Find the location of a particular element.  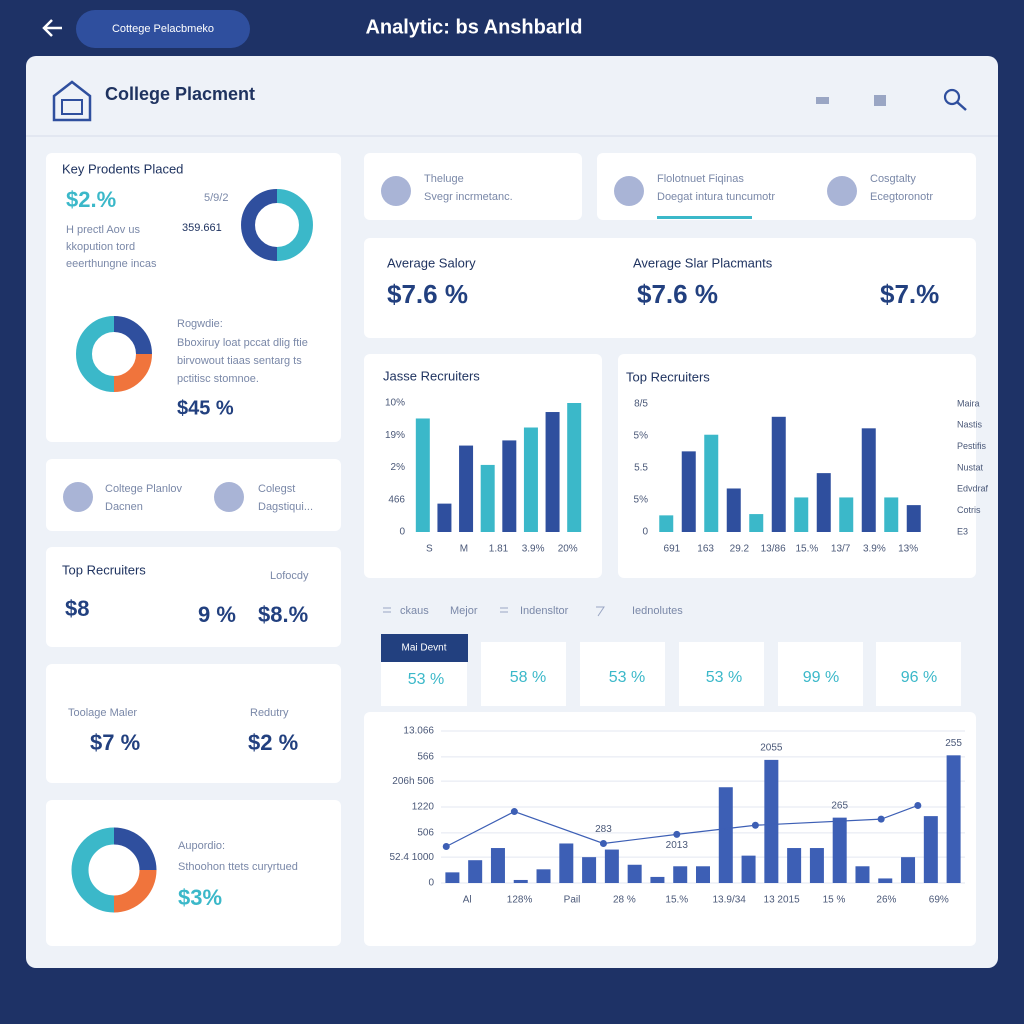

x-tick-label: M is located at coordinates (464, 549).